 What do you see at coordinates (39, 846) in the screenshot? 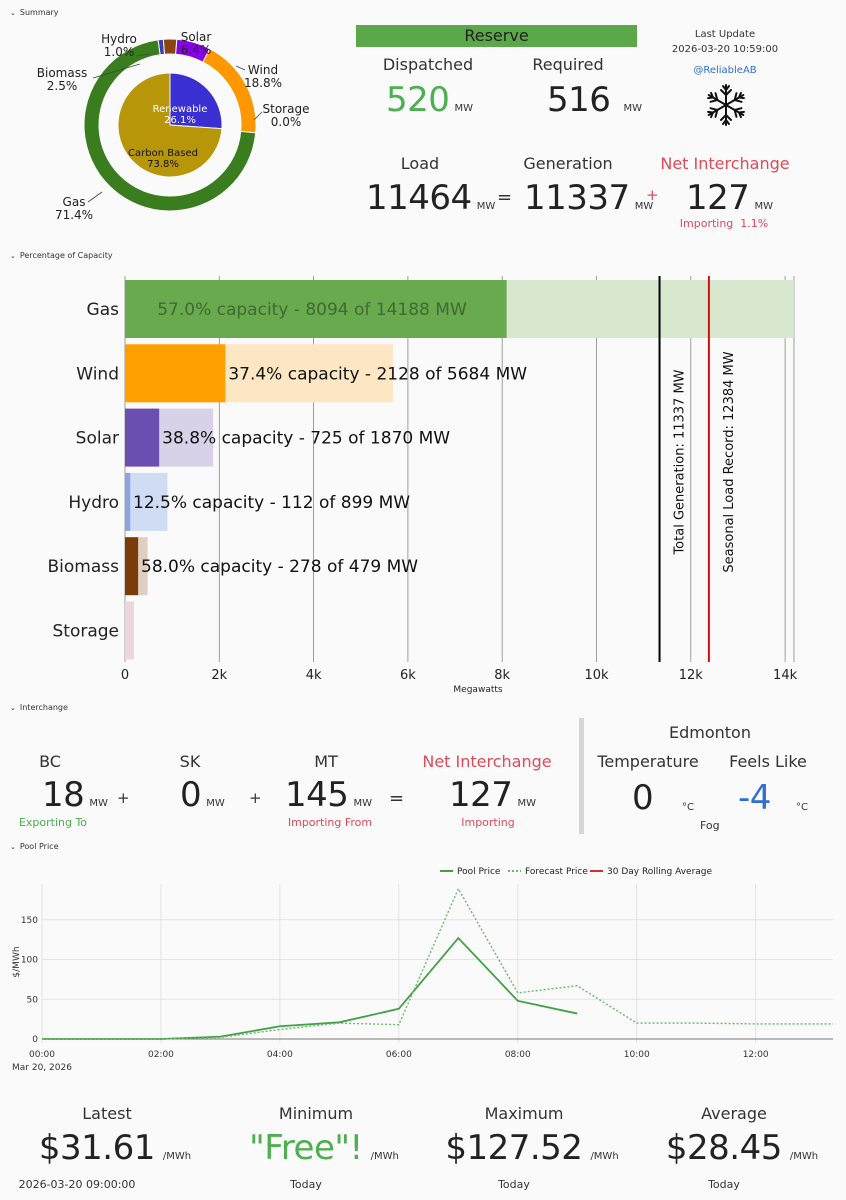
I see `pool-price-section-title: Pool Price` at bounding box center [39, 846].